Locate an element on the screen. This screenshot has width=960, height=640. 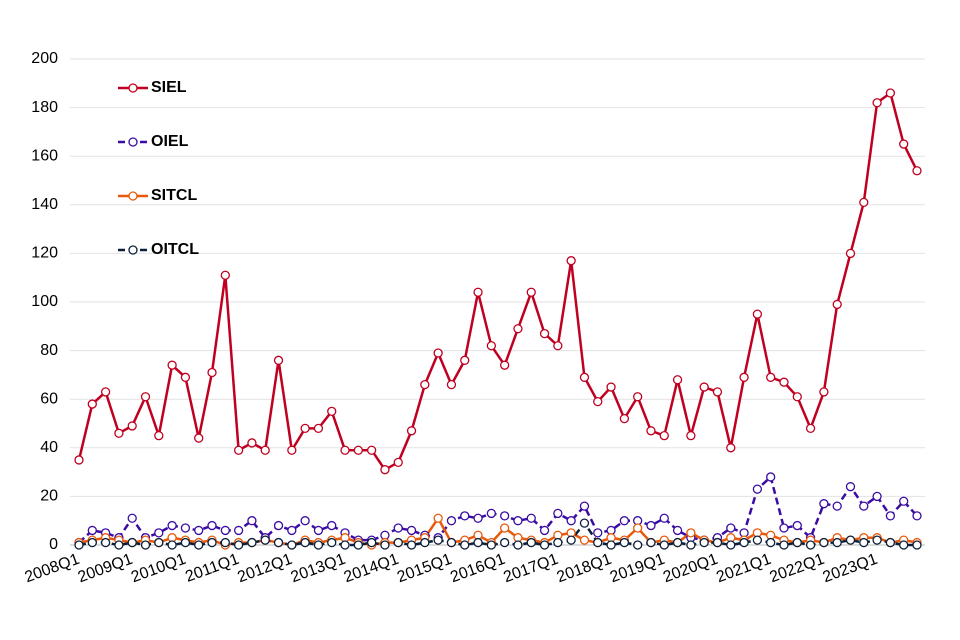
y-tick-label: 120 is located at coordinates (44, 253).